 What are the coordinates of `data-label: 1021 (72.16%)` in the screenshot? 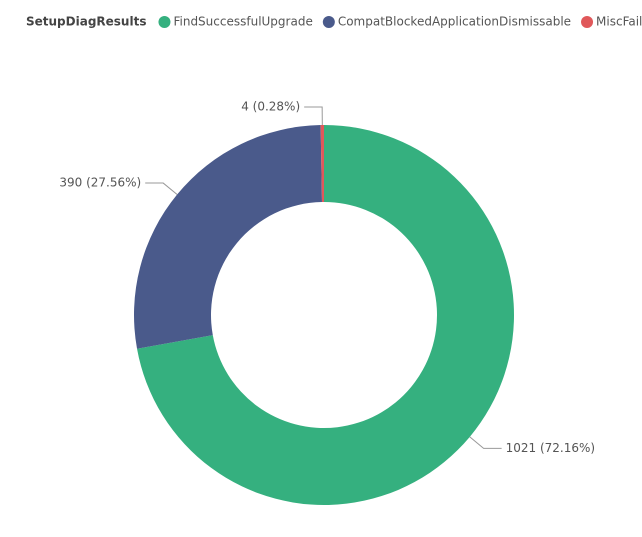 It's located at (550, 448).